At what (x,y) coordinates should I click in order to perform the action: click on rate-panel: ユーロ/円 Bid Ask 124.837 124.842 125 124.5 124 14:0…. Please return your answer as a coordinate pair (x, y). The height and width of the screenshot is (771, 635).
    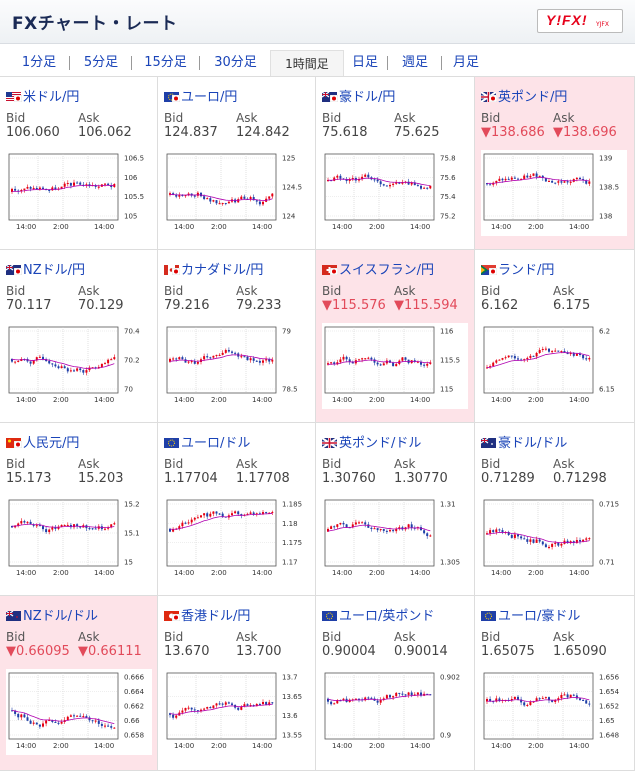
    Looking at the image, I should click on (237, 163).